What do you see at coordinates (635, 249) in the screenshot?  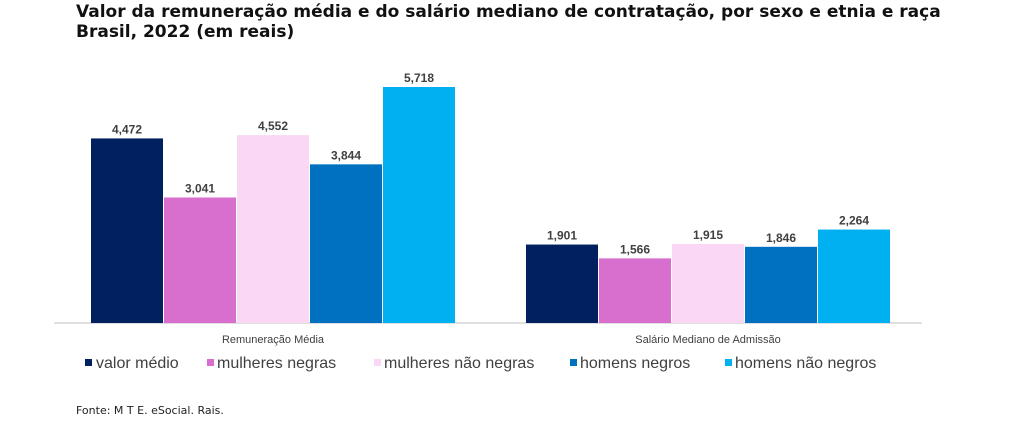 I see `data-label: 1,566` at bounding box center [635, 249].